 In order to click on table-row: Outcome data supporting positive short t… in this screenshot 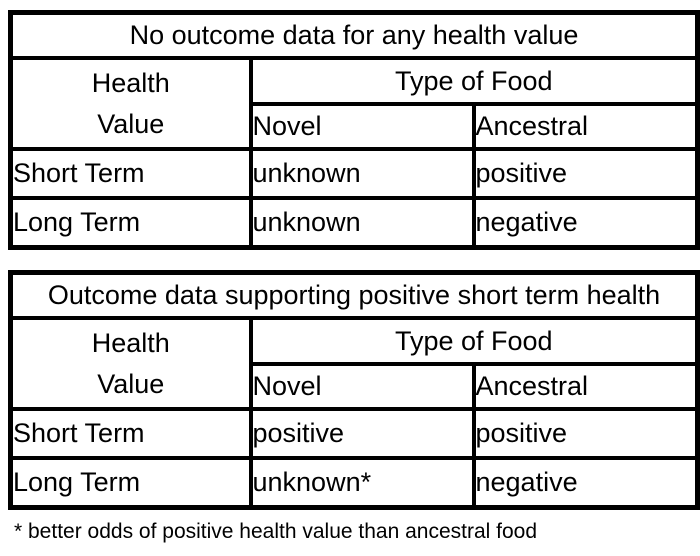, I will do `click(354, 295)`.